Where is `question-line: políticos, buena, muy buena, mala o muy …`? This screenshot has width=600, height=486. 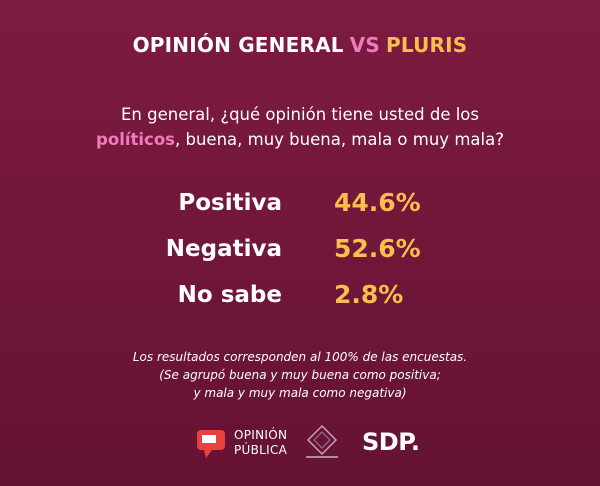
question-line: políticos, buena, muy buena, mala o muy … is located at coordinates (300, 139).